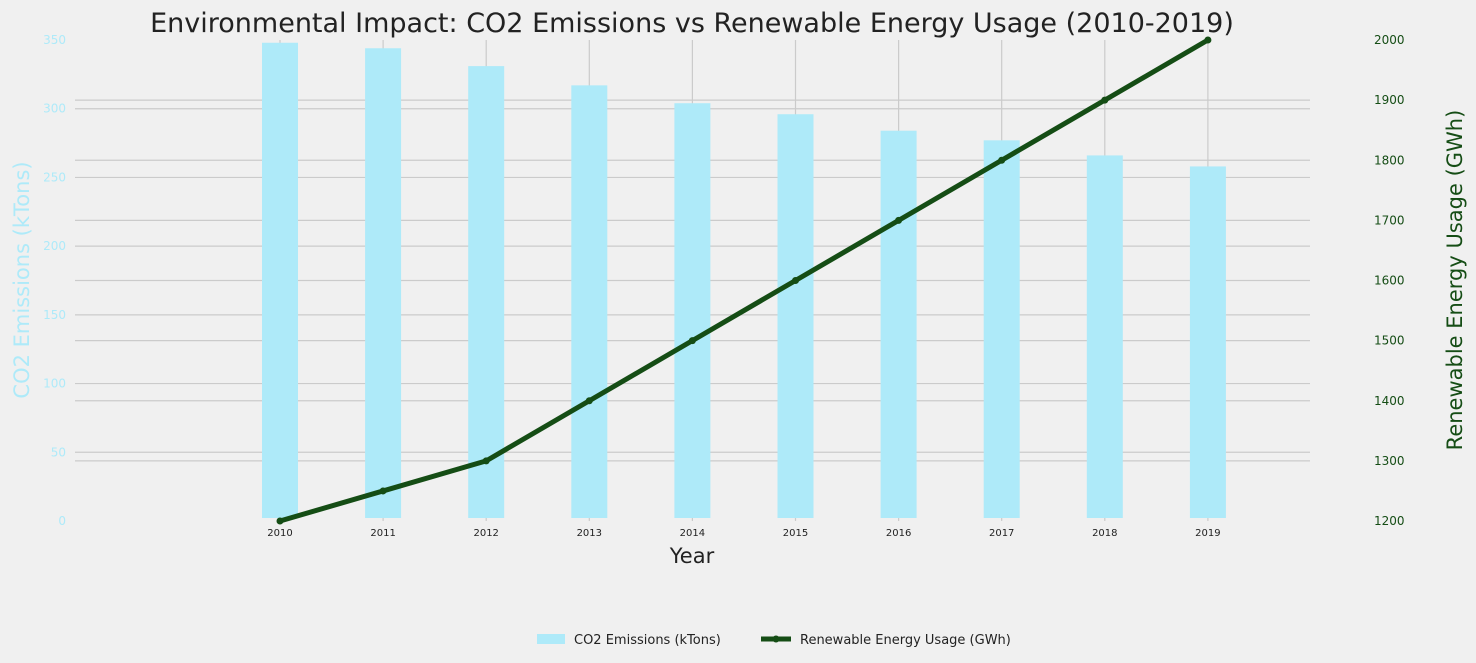 Image resolution: width=1476 pixels, height=663 pixels. What do you see at coordinates (1389, 220) in the screenshot?
I see `right-tick-label: 1700` at bounding box center [1389, 220].